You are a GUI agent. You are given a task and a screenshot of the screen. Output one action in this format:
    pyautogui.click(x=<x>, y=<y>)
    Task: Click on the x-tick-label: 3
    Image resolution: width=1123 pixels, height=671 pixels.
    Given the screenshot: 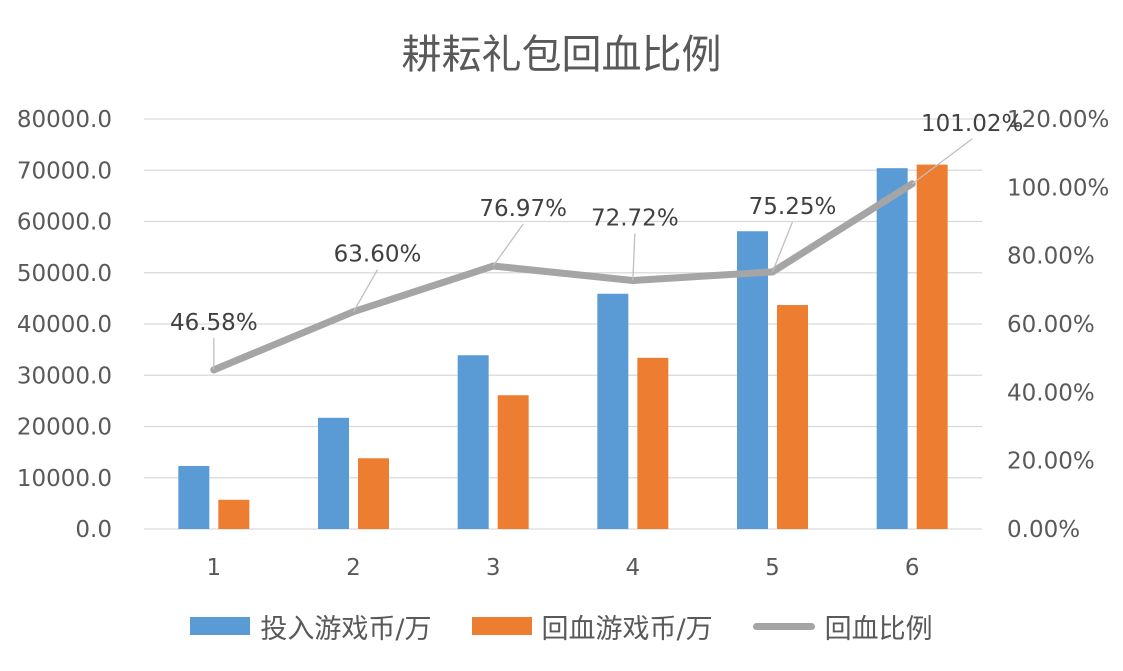 What is the action you would take?
    pyautogui.click(x=493, y=568)
    